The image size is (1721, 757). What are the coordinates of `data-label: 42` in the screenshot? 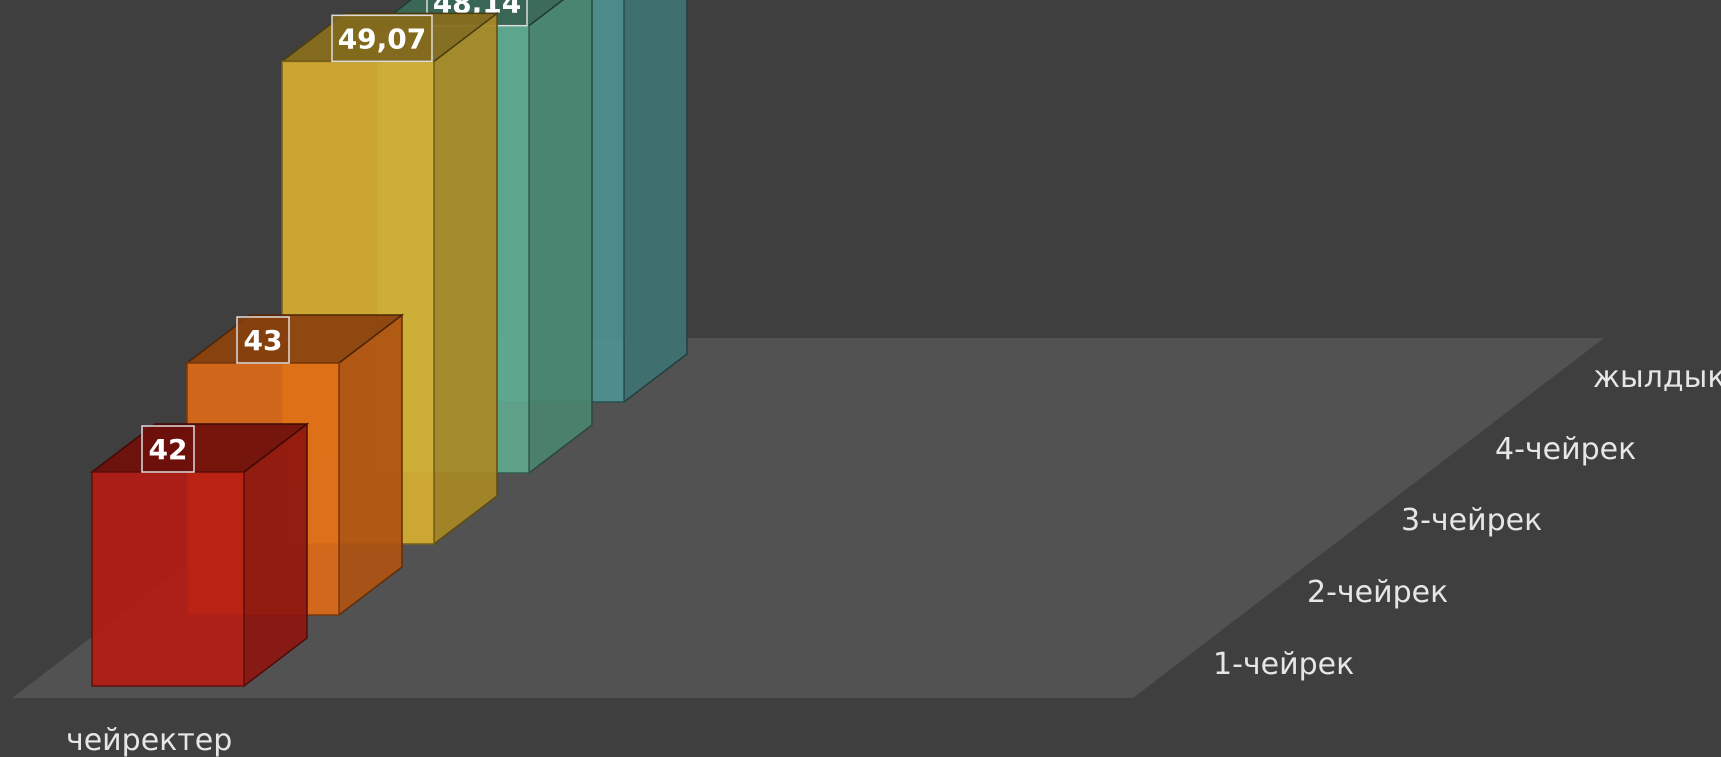 It's located at (168, 449).